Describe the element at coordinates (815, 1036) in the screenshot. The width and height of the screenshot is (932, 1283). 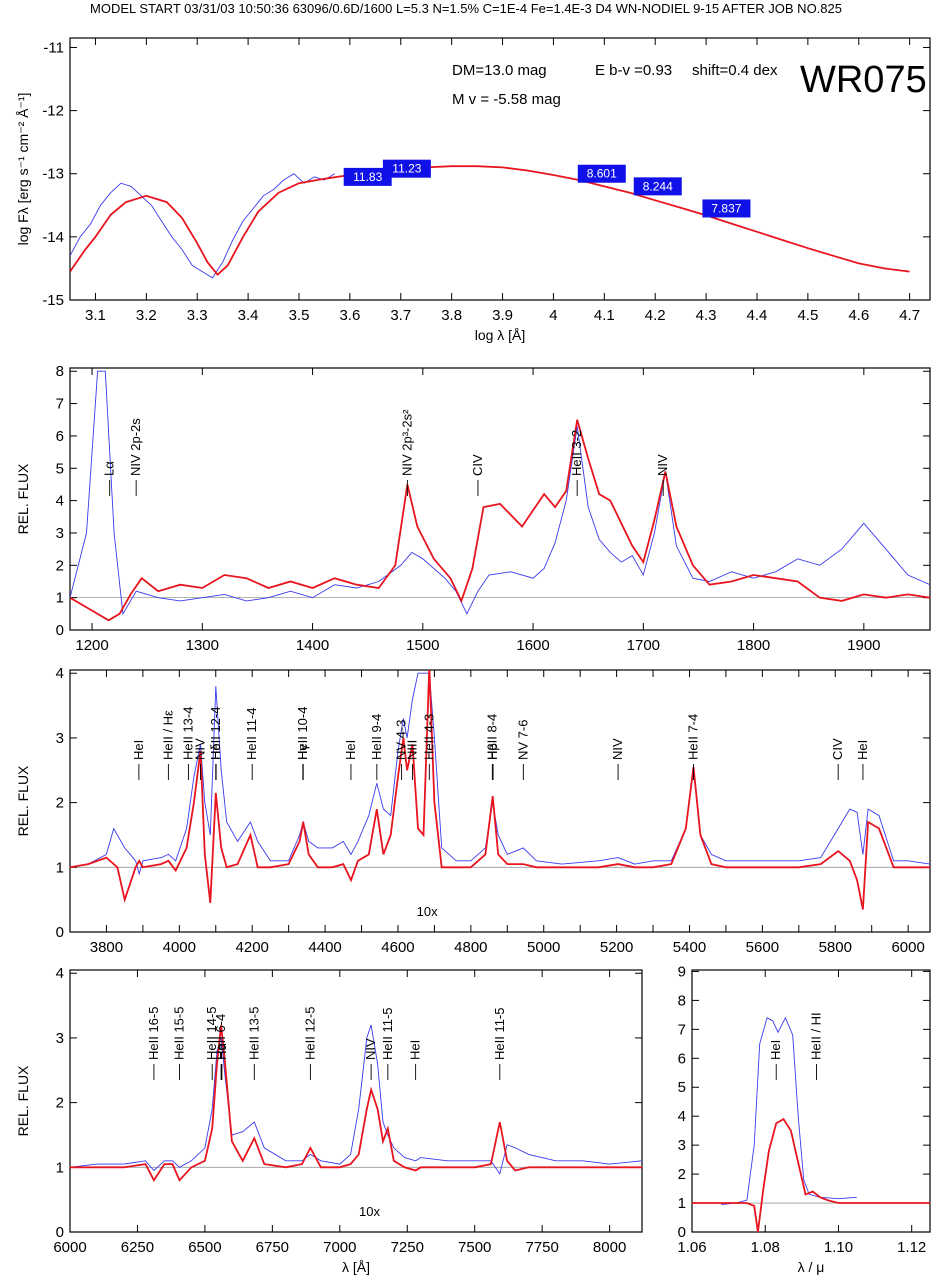
I see `ir-line-id-label: HeII / HI` at that location.